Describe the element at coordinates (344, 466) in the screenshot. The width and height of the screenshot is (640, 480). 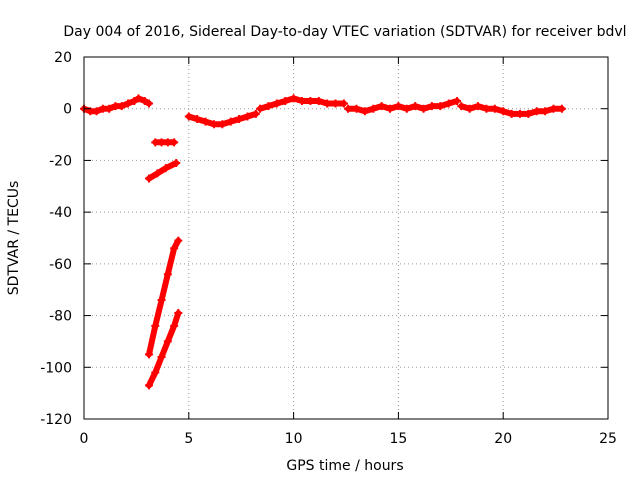
I see `x-axis-label: GPS time / hours` at that location.